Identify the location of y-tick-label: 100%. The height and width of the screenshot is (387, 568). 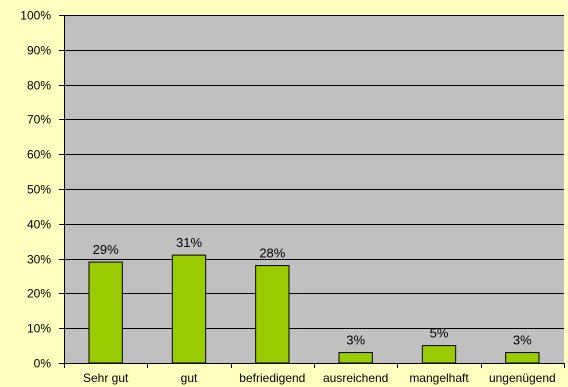
(35, 16).